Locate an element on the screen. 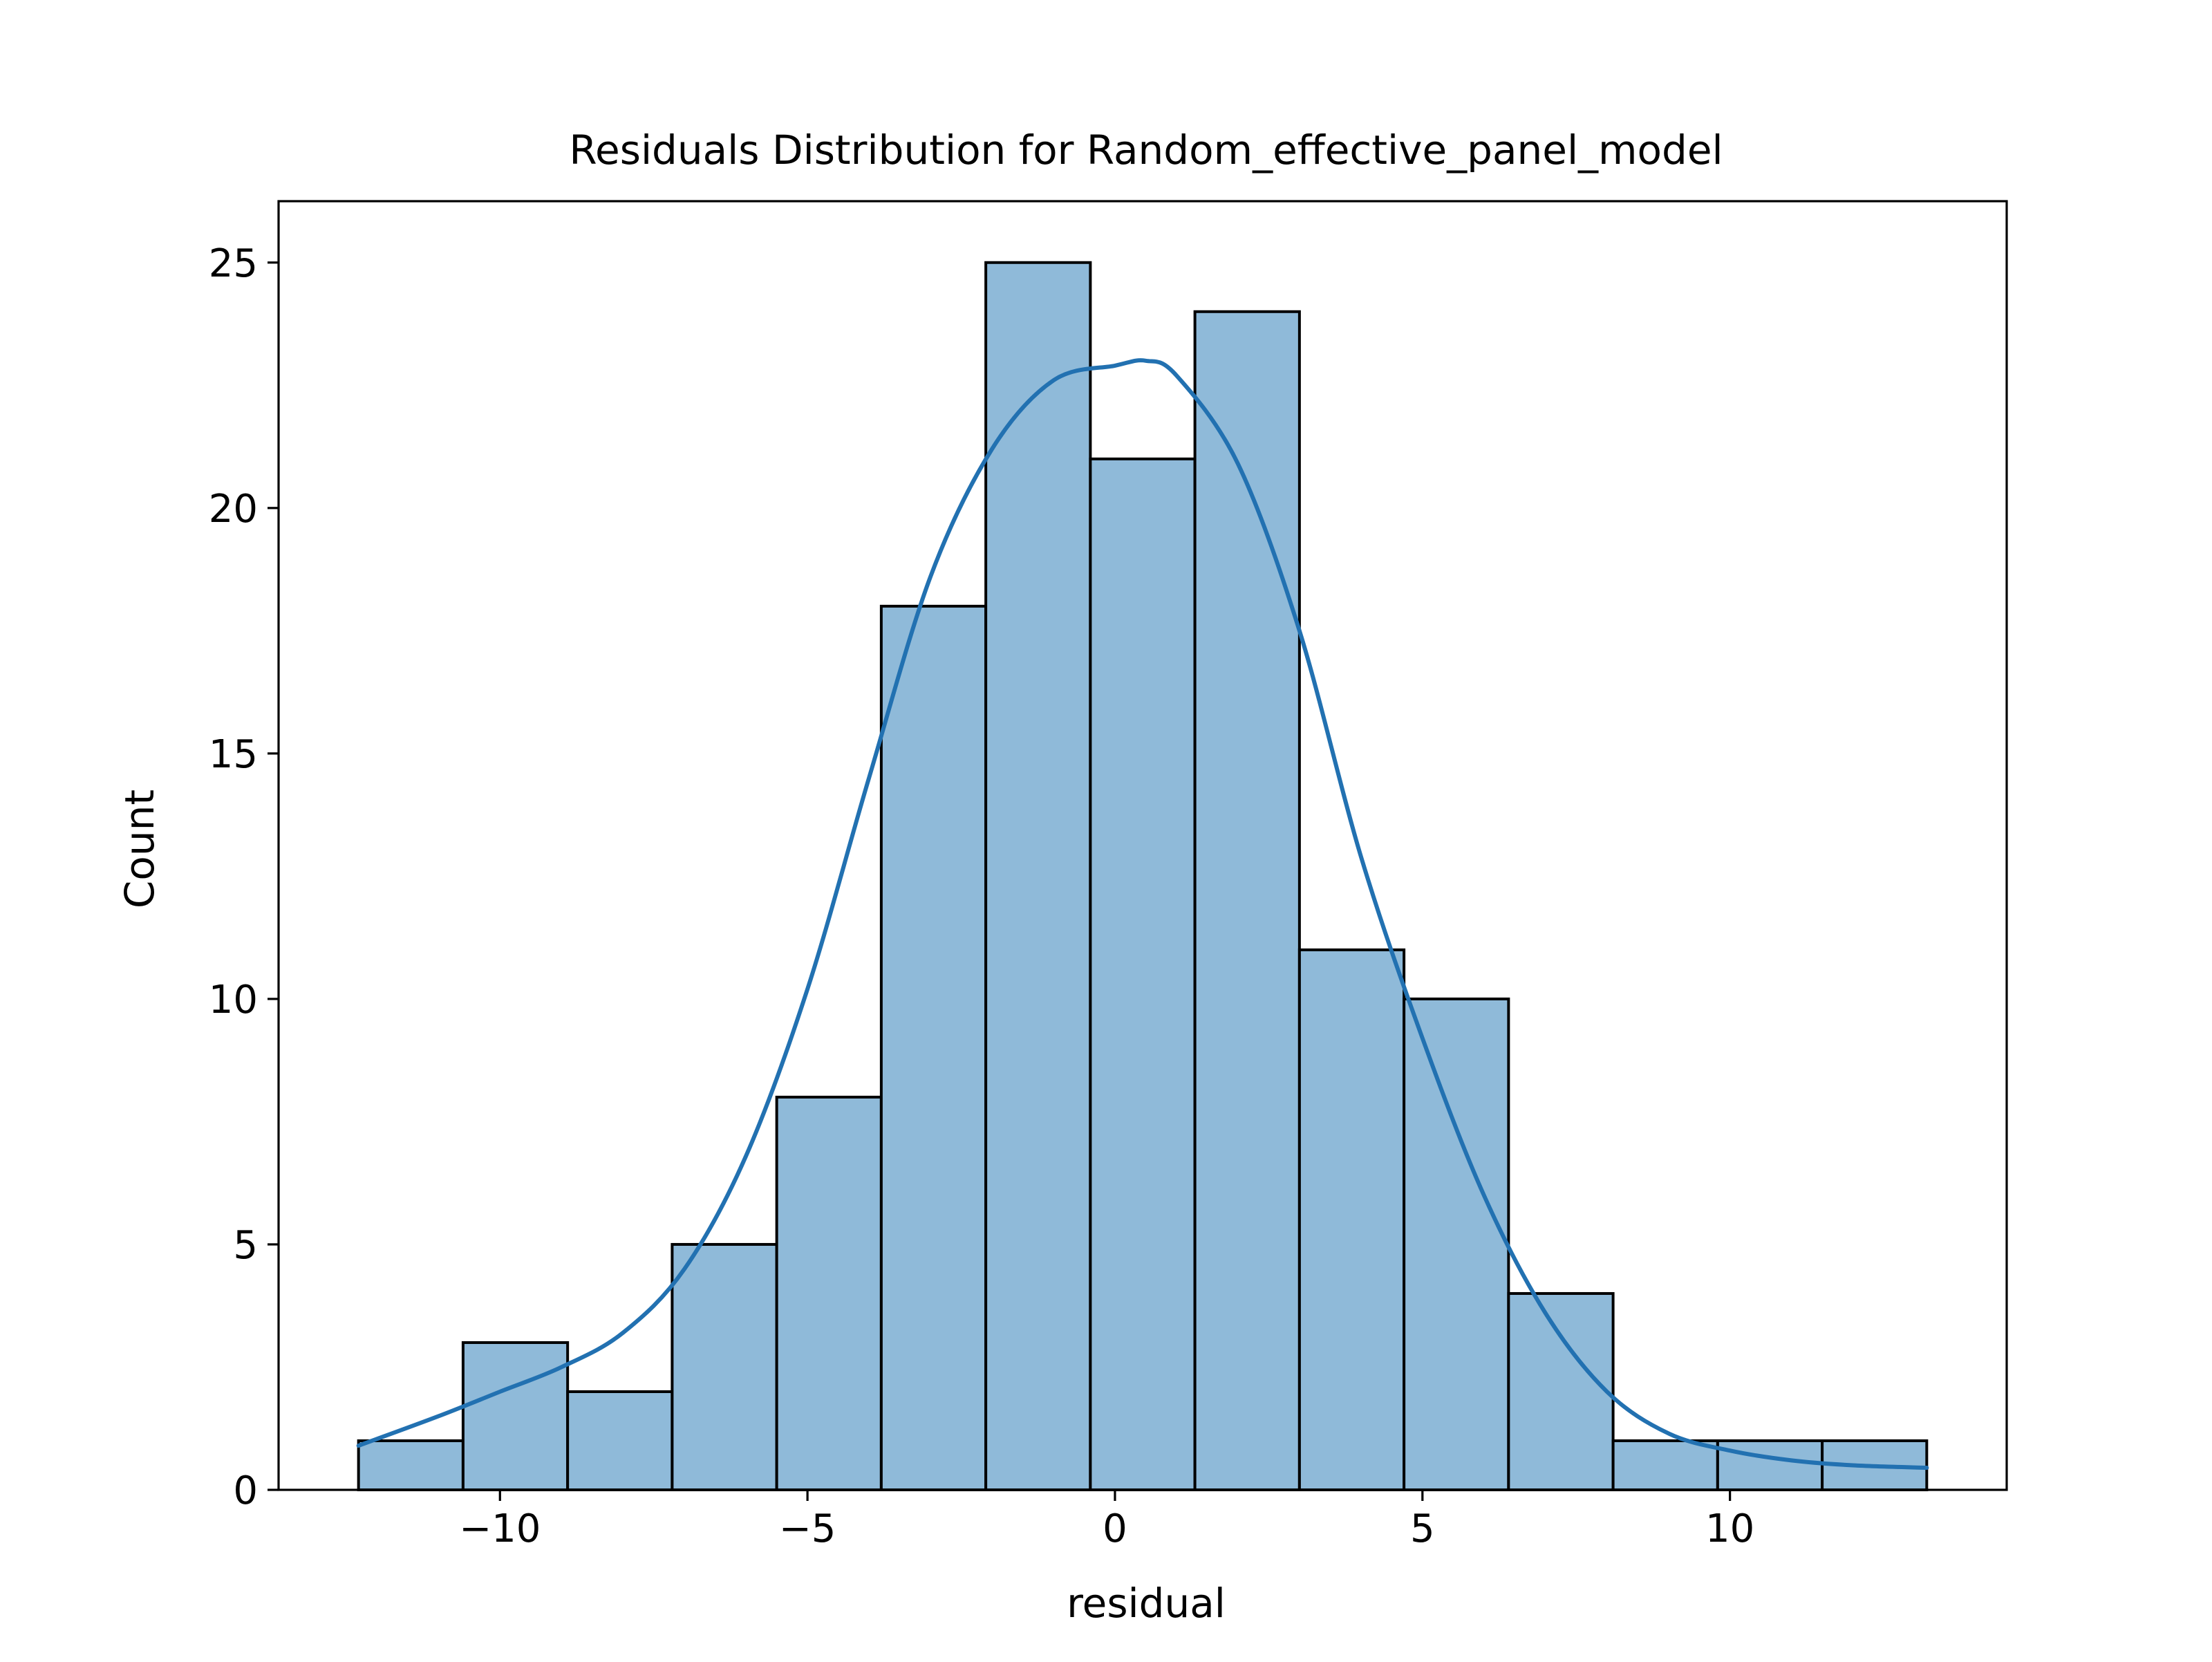 This screenshot has height=1662, width=2212. x-tick-label: 5 is located at coordinates (1422, 1529).